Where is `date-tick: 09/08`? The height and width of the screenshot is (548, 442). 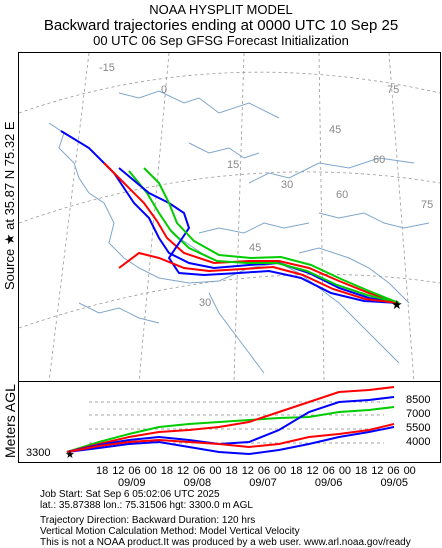
date-tick: 09/08 is located at coordinates (197, 483).